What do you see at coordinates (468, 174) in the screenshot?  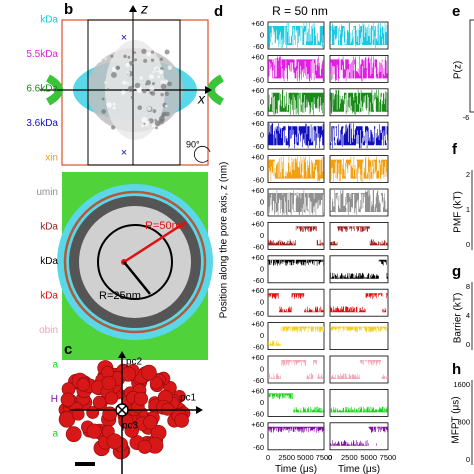 I see `y-tick-label: 2` at bounding box center [468, 174].